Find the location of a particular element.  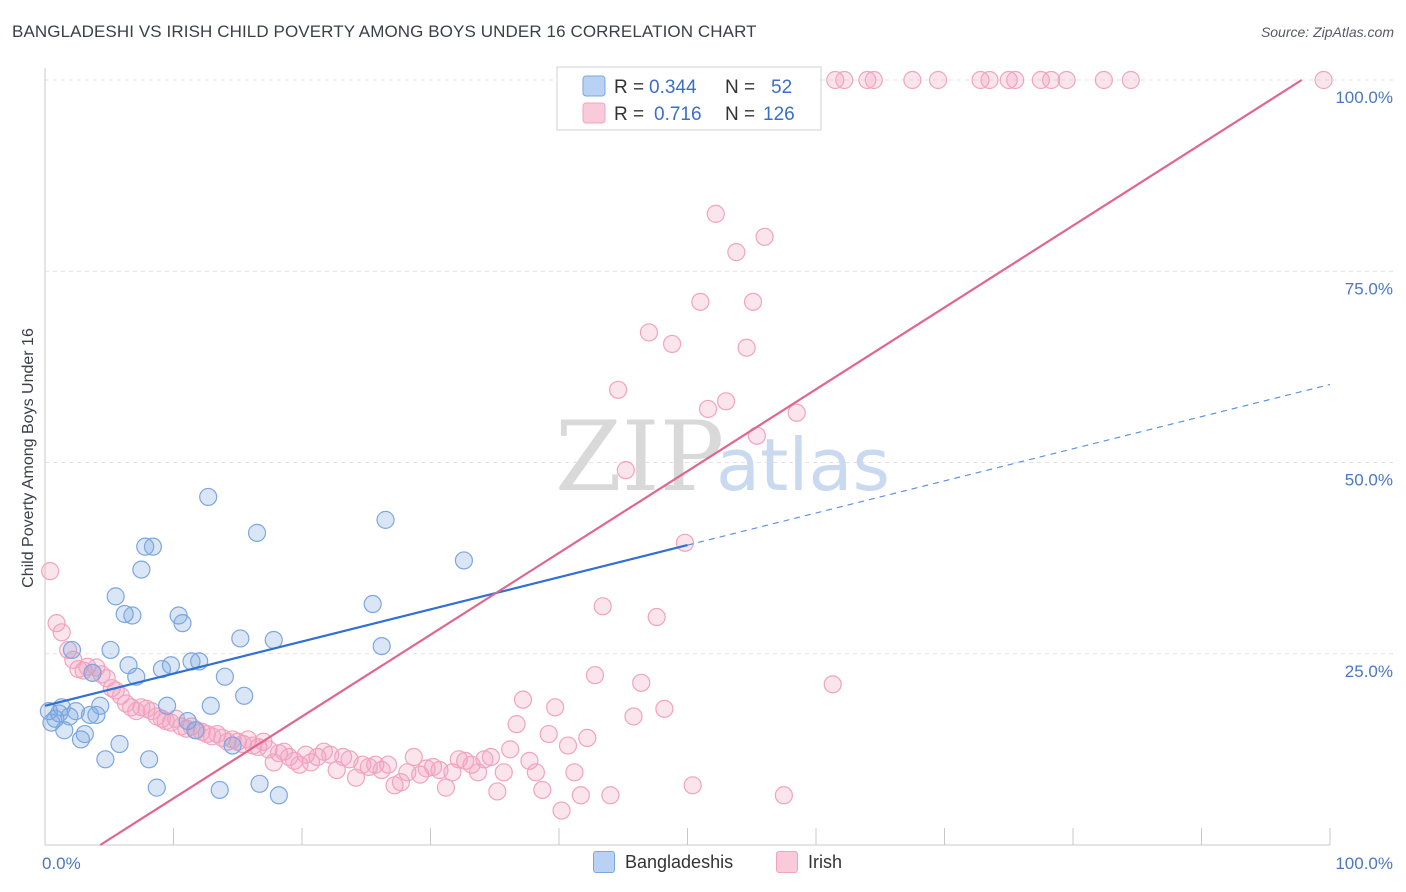

y-tick-label: 75.0% is located at coordinates (1369, 288).